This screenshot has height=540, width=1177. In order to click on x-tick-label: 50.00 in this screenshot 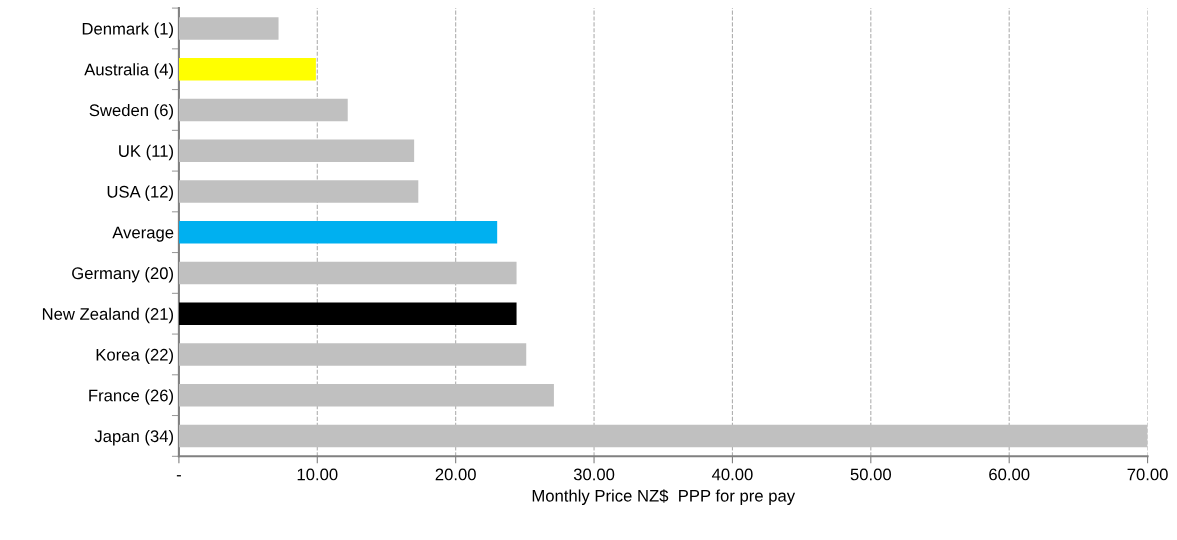, I will do `click(871, 474)`.